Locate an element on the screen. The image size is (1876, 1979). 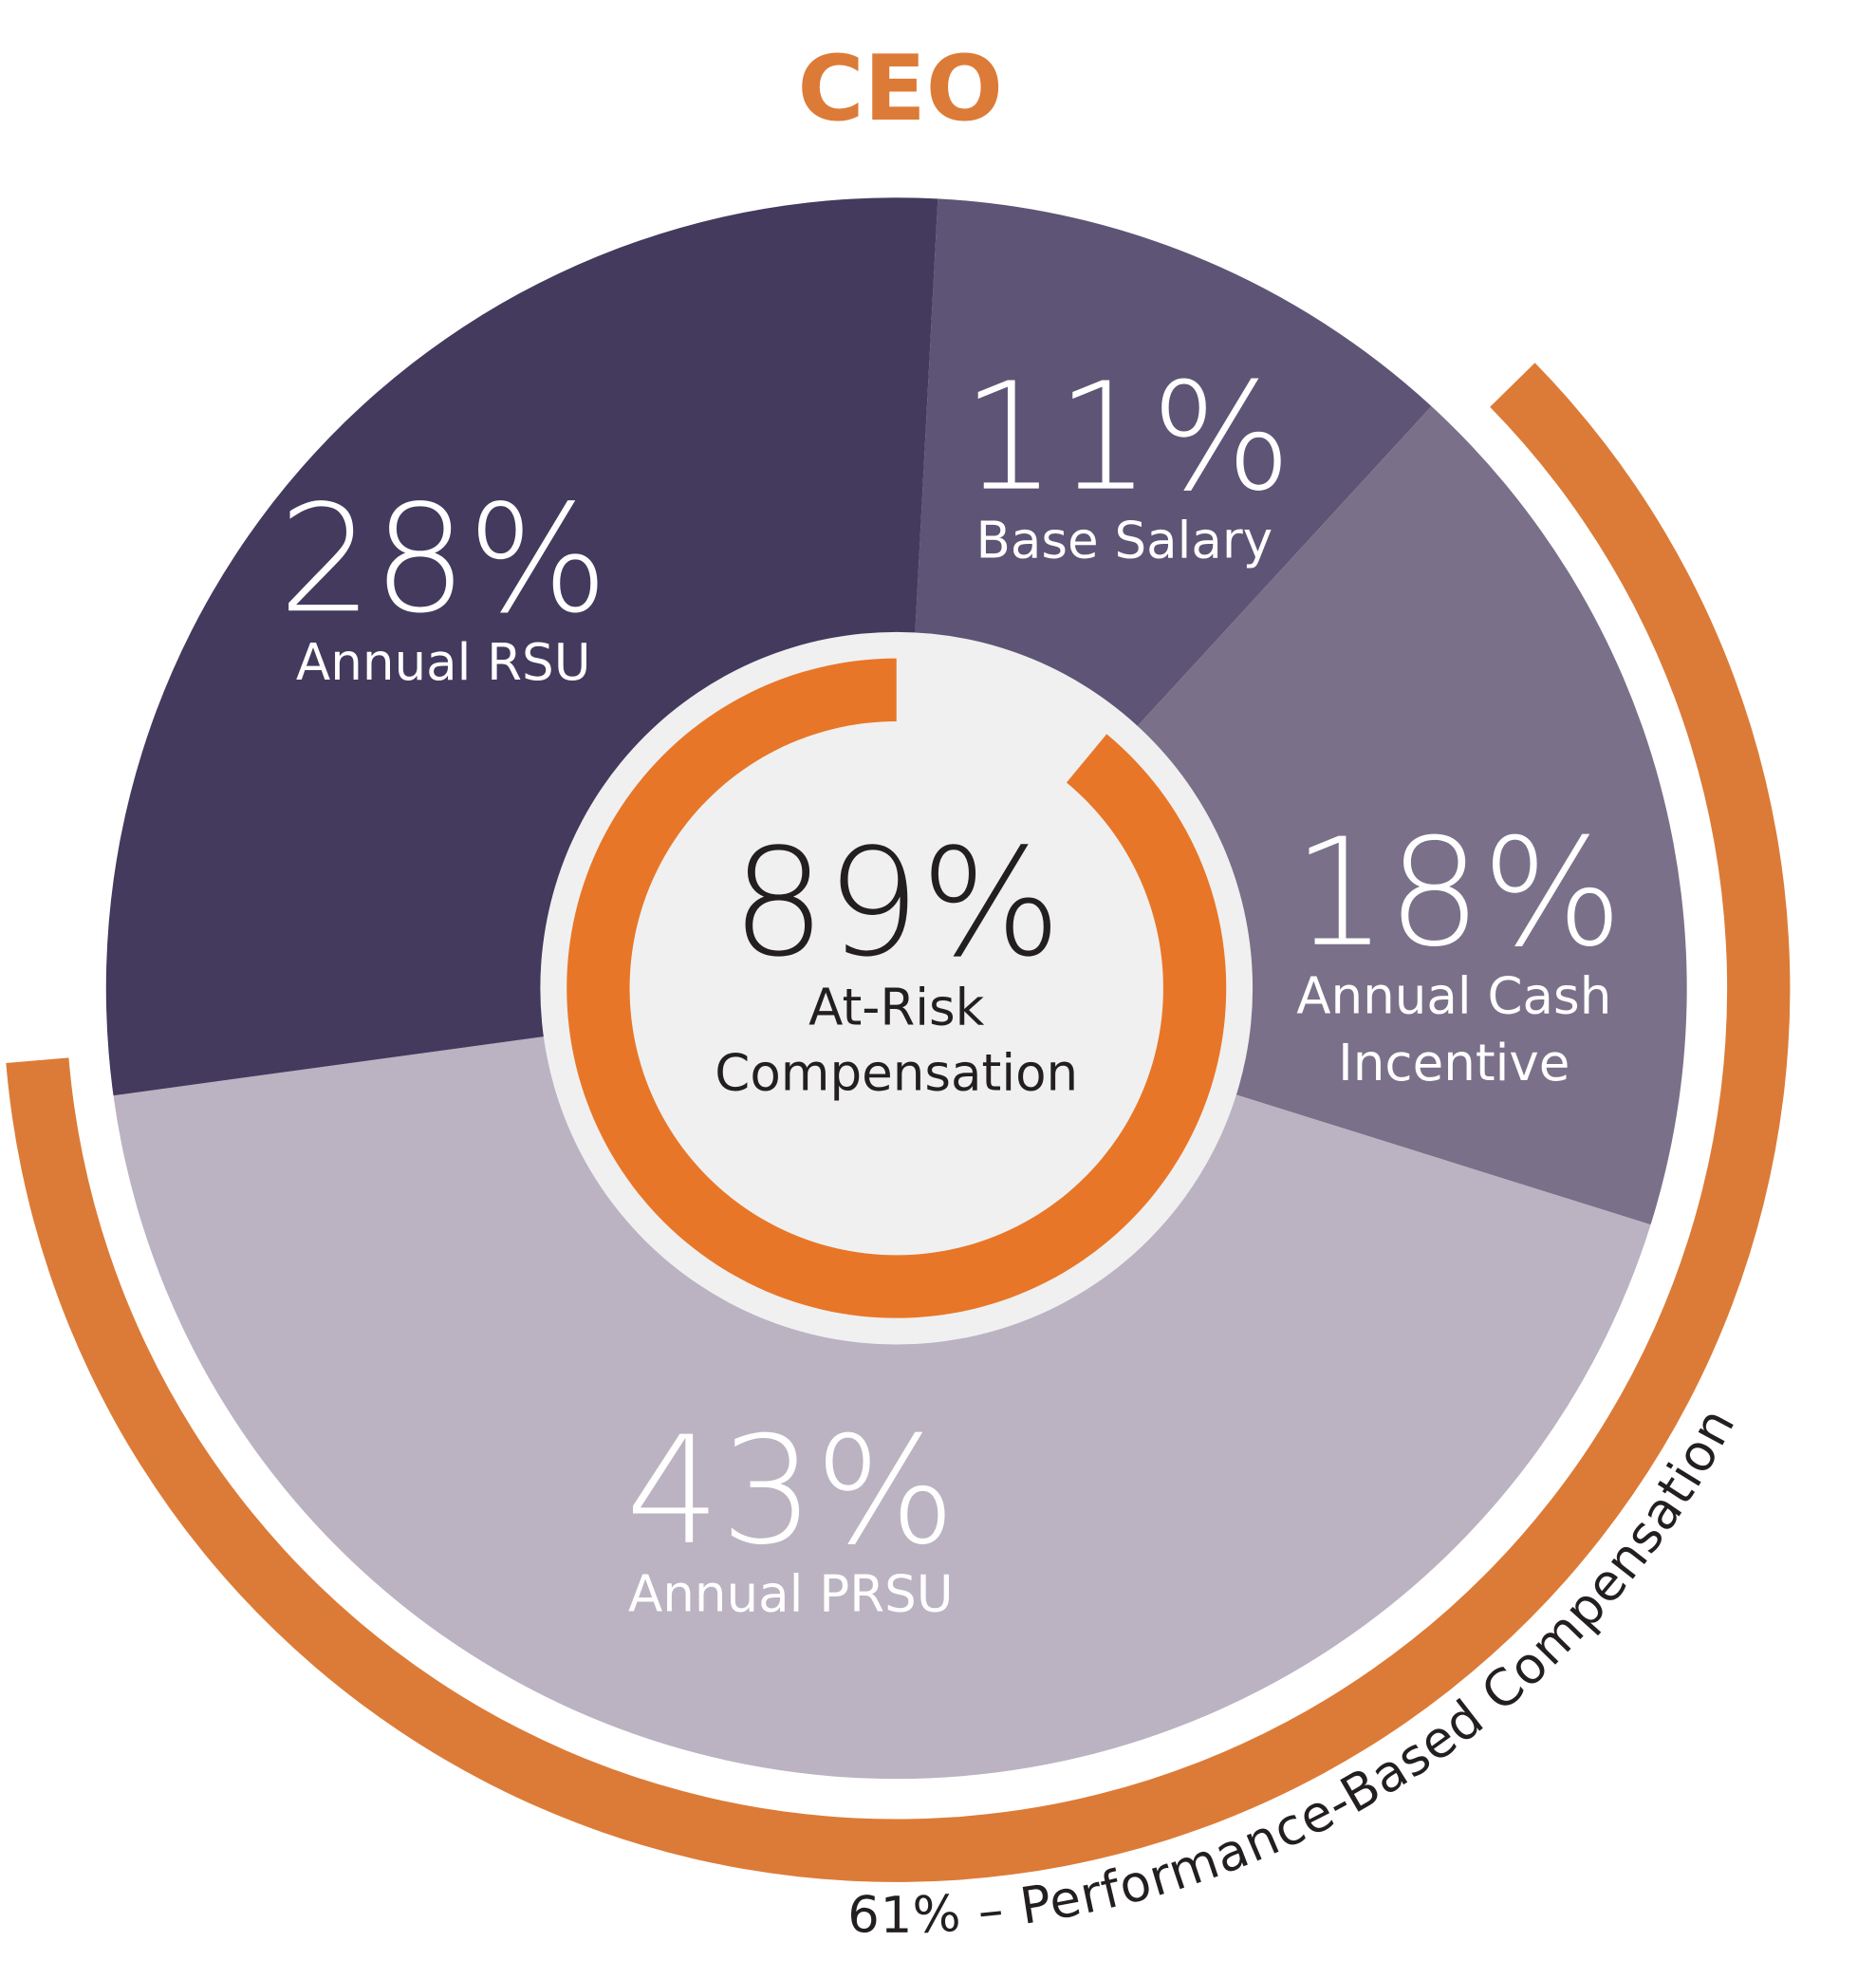
slice-value-base-salary: 11% is located at coordinates (1127, 437).